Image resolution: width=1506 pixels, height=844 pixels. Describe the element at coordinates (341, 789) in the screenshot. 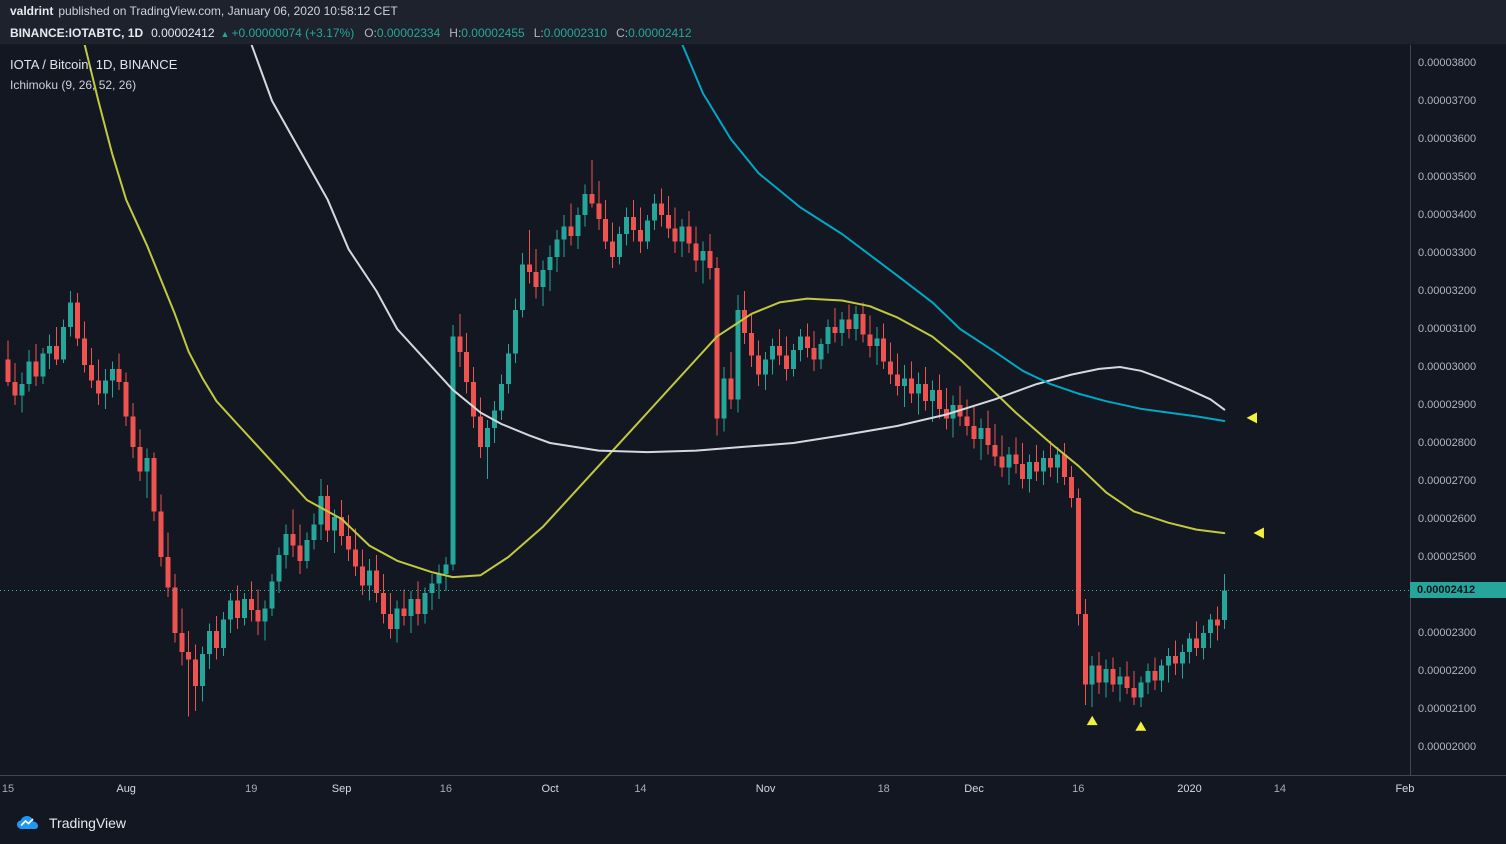

I see `time-tick-label: Sep` at that location.